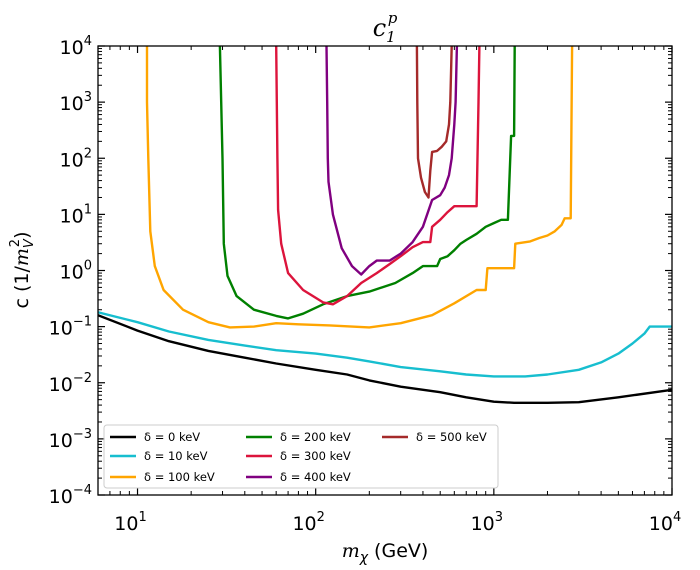  Describe the element at coordinates (385, 553) in the screenshot. I see `x-axis-label: mχ (GeV)` at that location.